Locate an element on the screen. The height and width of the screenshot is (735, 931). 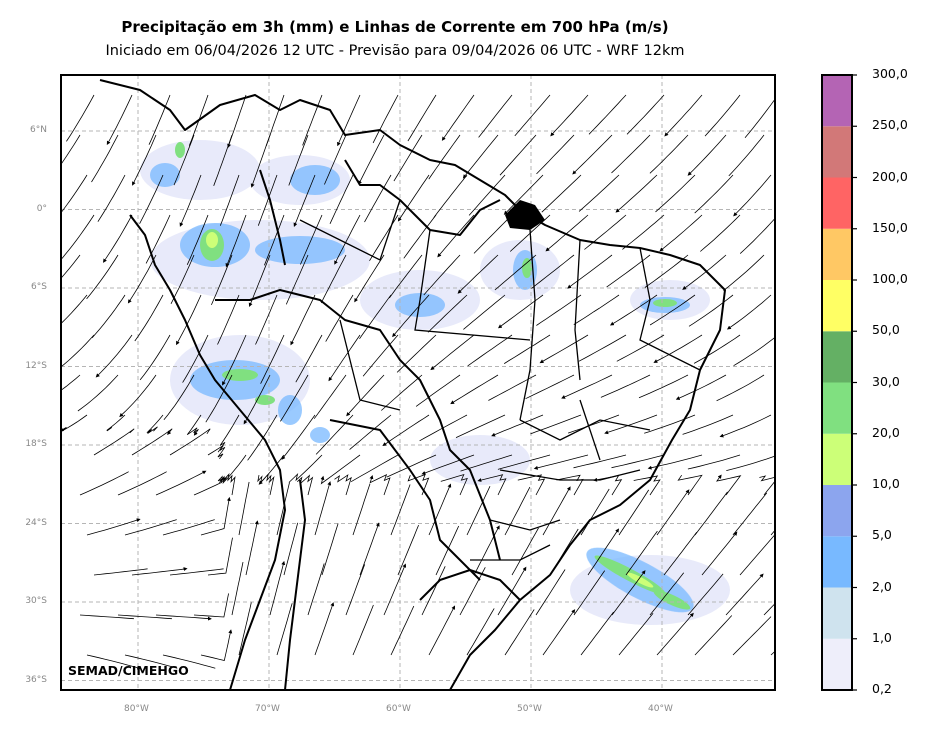
lon-tick-label: 50°W is located at coordinates (529, 709).